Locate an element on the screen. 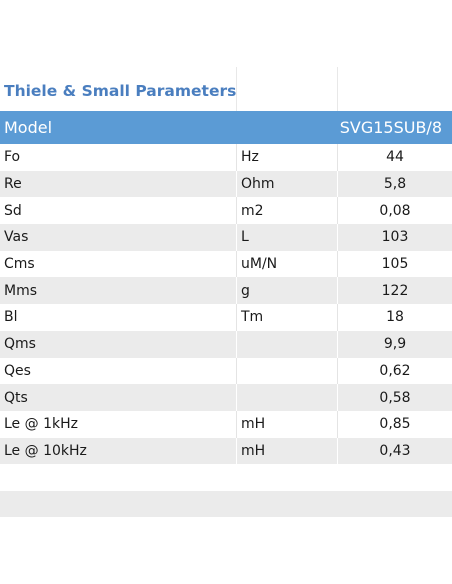 The image size is (452, 584). parameter-name: Cms is located at coordinates (118, 264).